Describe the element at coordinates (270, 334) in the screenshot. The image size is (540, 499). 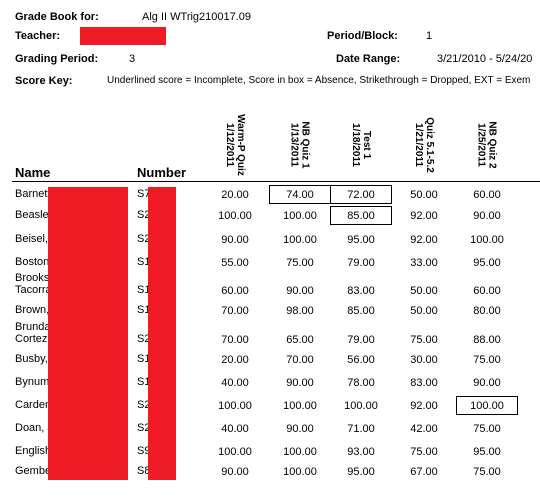
I see `table-row: Brunda Cortez S2 70.00 65.00 79.00 75.00 88.00` at that location.